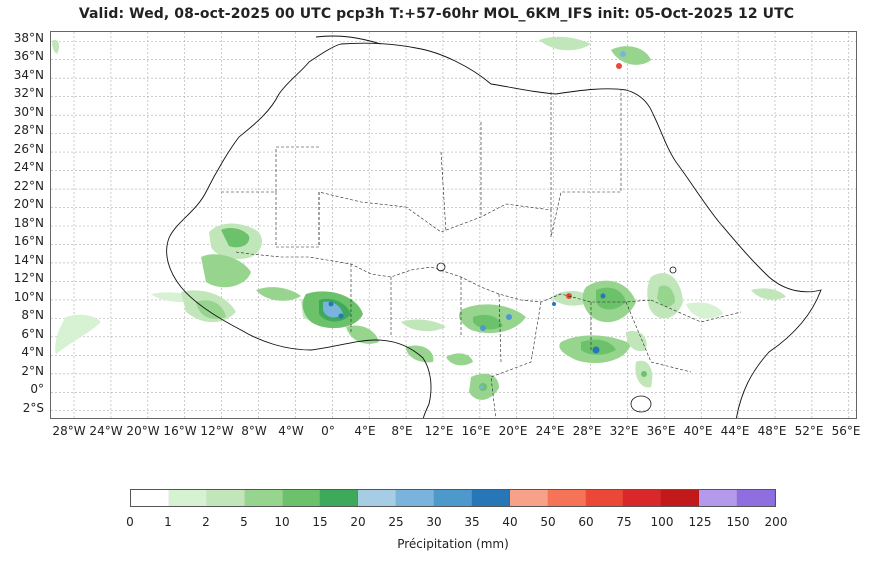  Describe the element at coordinates (624, 522) in the screenshot. I see `colorbar-tick: 75` at that location.